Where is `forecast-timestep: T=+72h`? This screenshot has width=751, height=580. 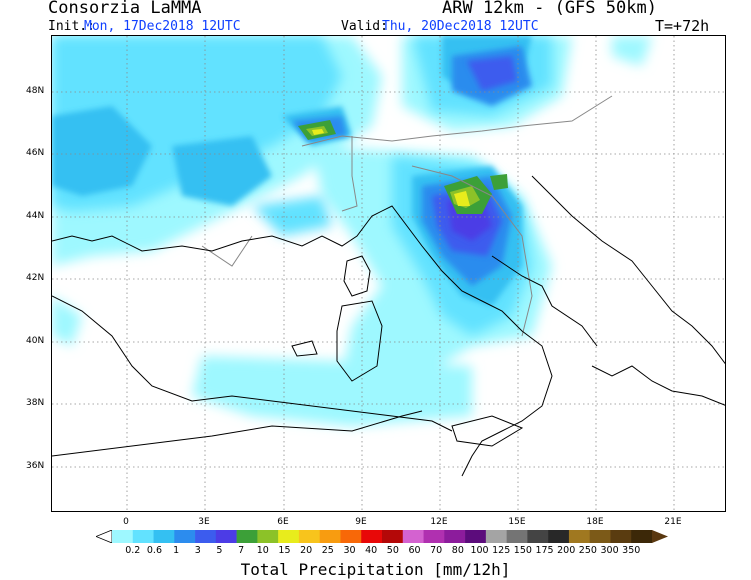
forecast-timestep: T=+72h is located at coordinates (682, 26).